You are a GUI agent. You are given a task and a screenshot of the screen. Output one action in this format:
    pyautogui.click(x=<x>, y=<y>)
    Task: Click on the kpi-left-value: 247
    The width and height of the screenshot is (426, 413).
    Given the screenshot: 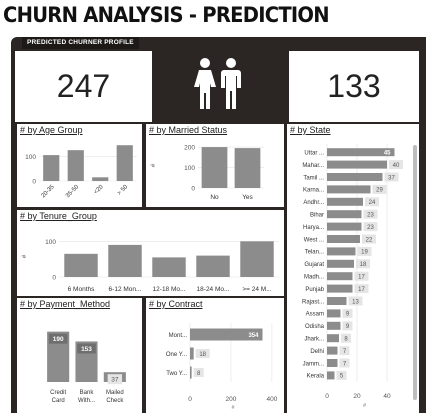 What is the action you would take?
    pyautogui.click(x=83, y=86)
    